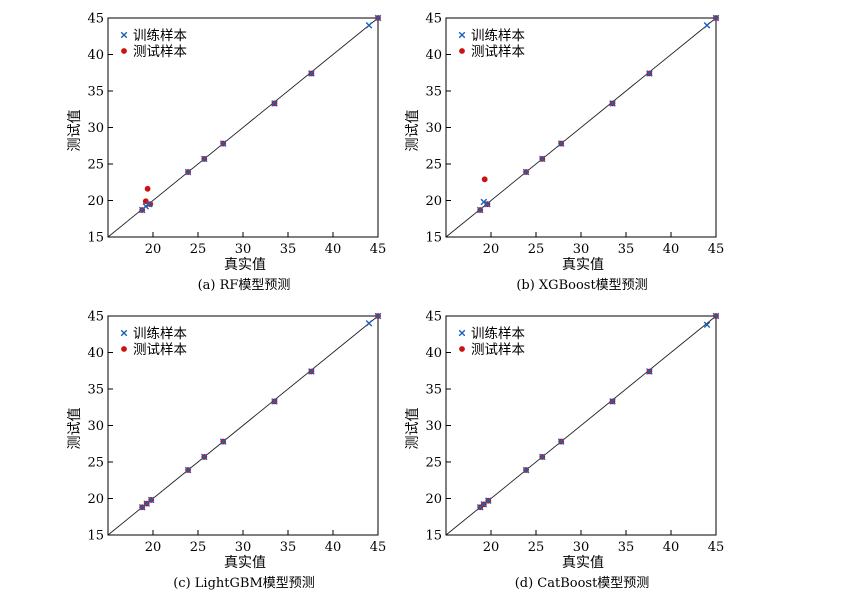  What do you see at coordinates (95, 463) in the screenshot?
I see `y-tick-label: 25` at bounding box center [95, 463].